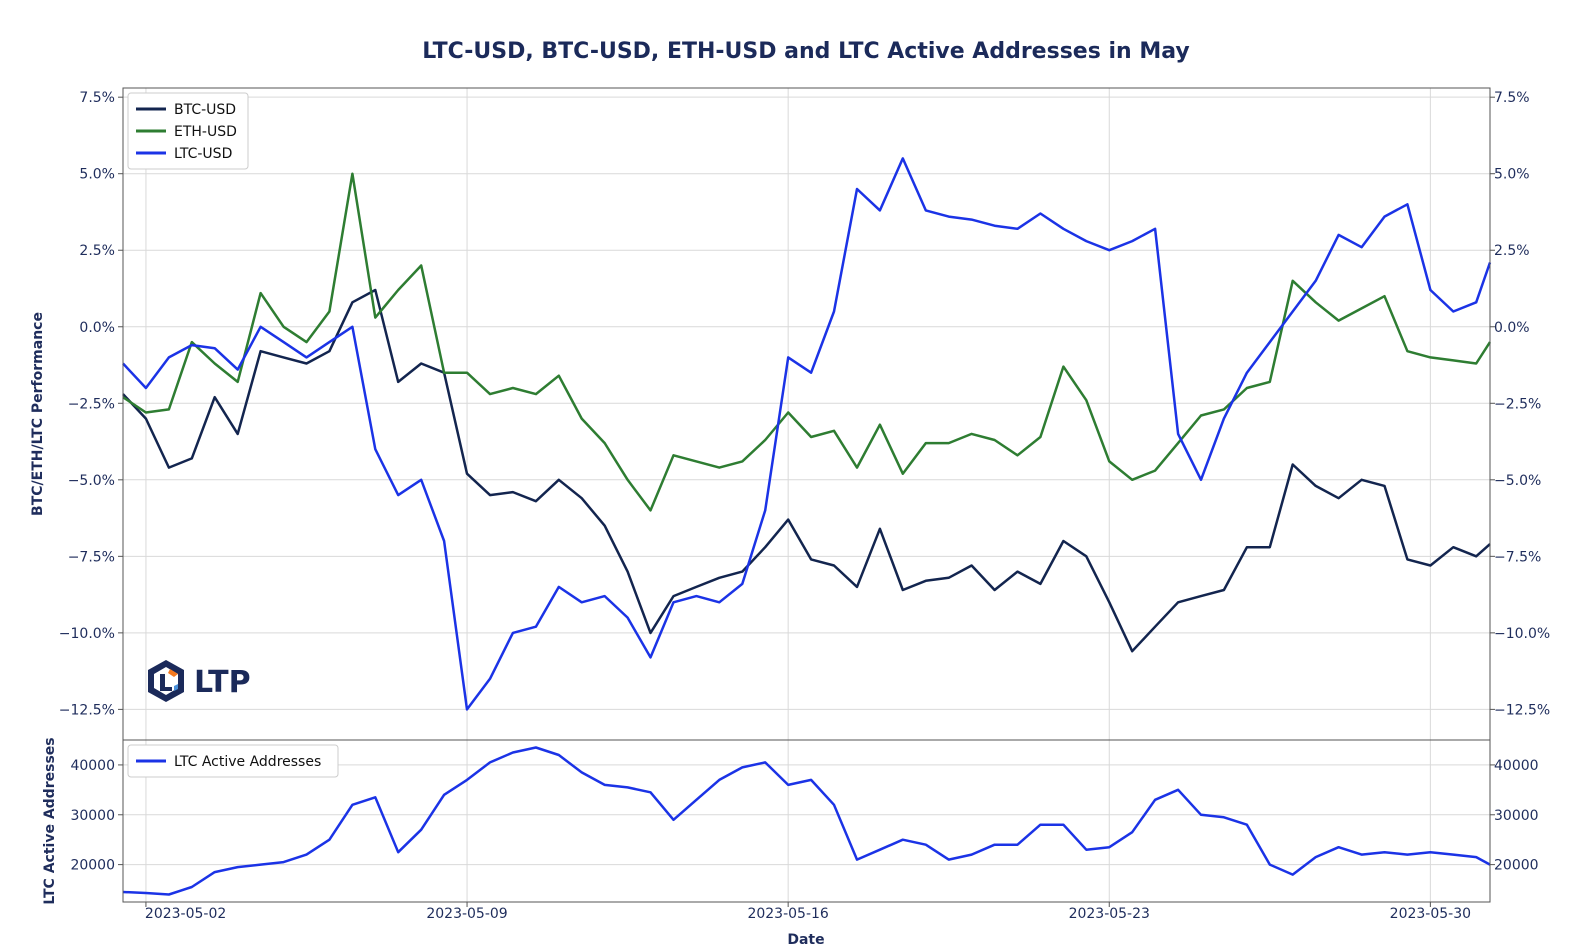 The width and height of the screenshot is (1580, 947). I want to click on active-addresses-legend: LTC Active Addresses, so click(233, 761).